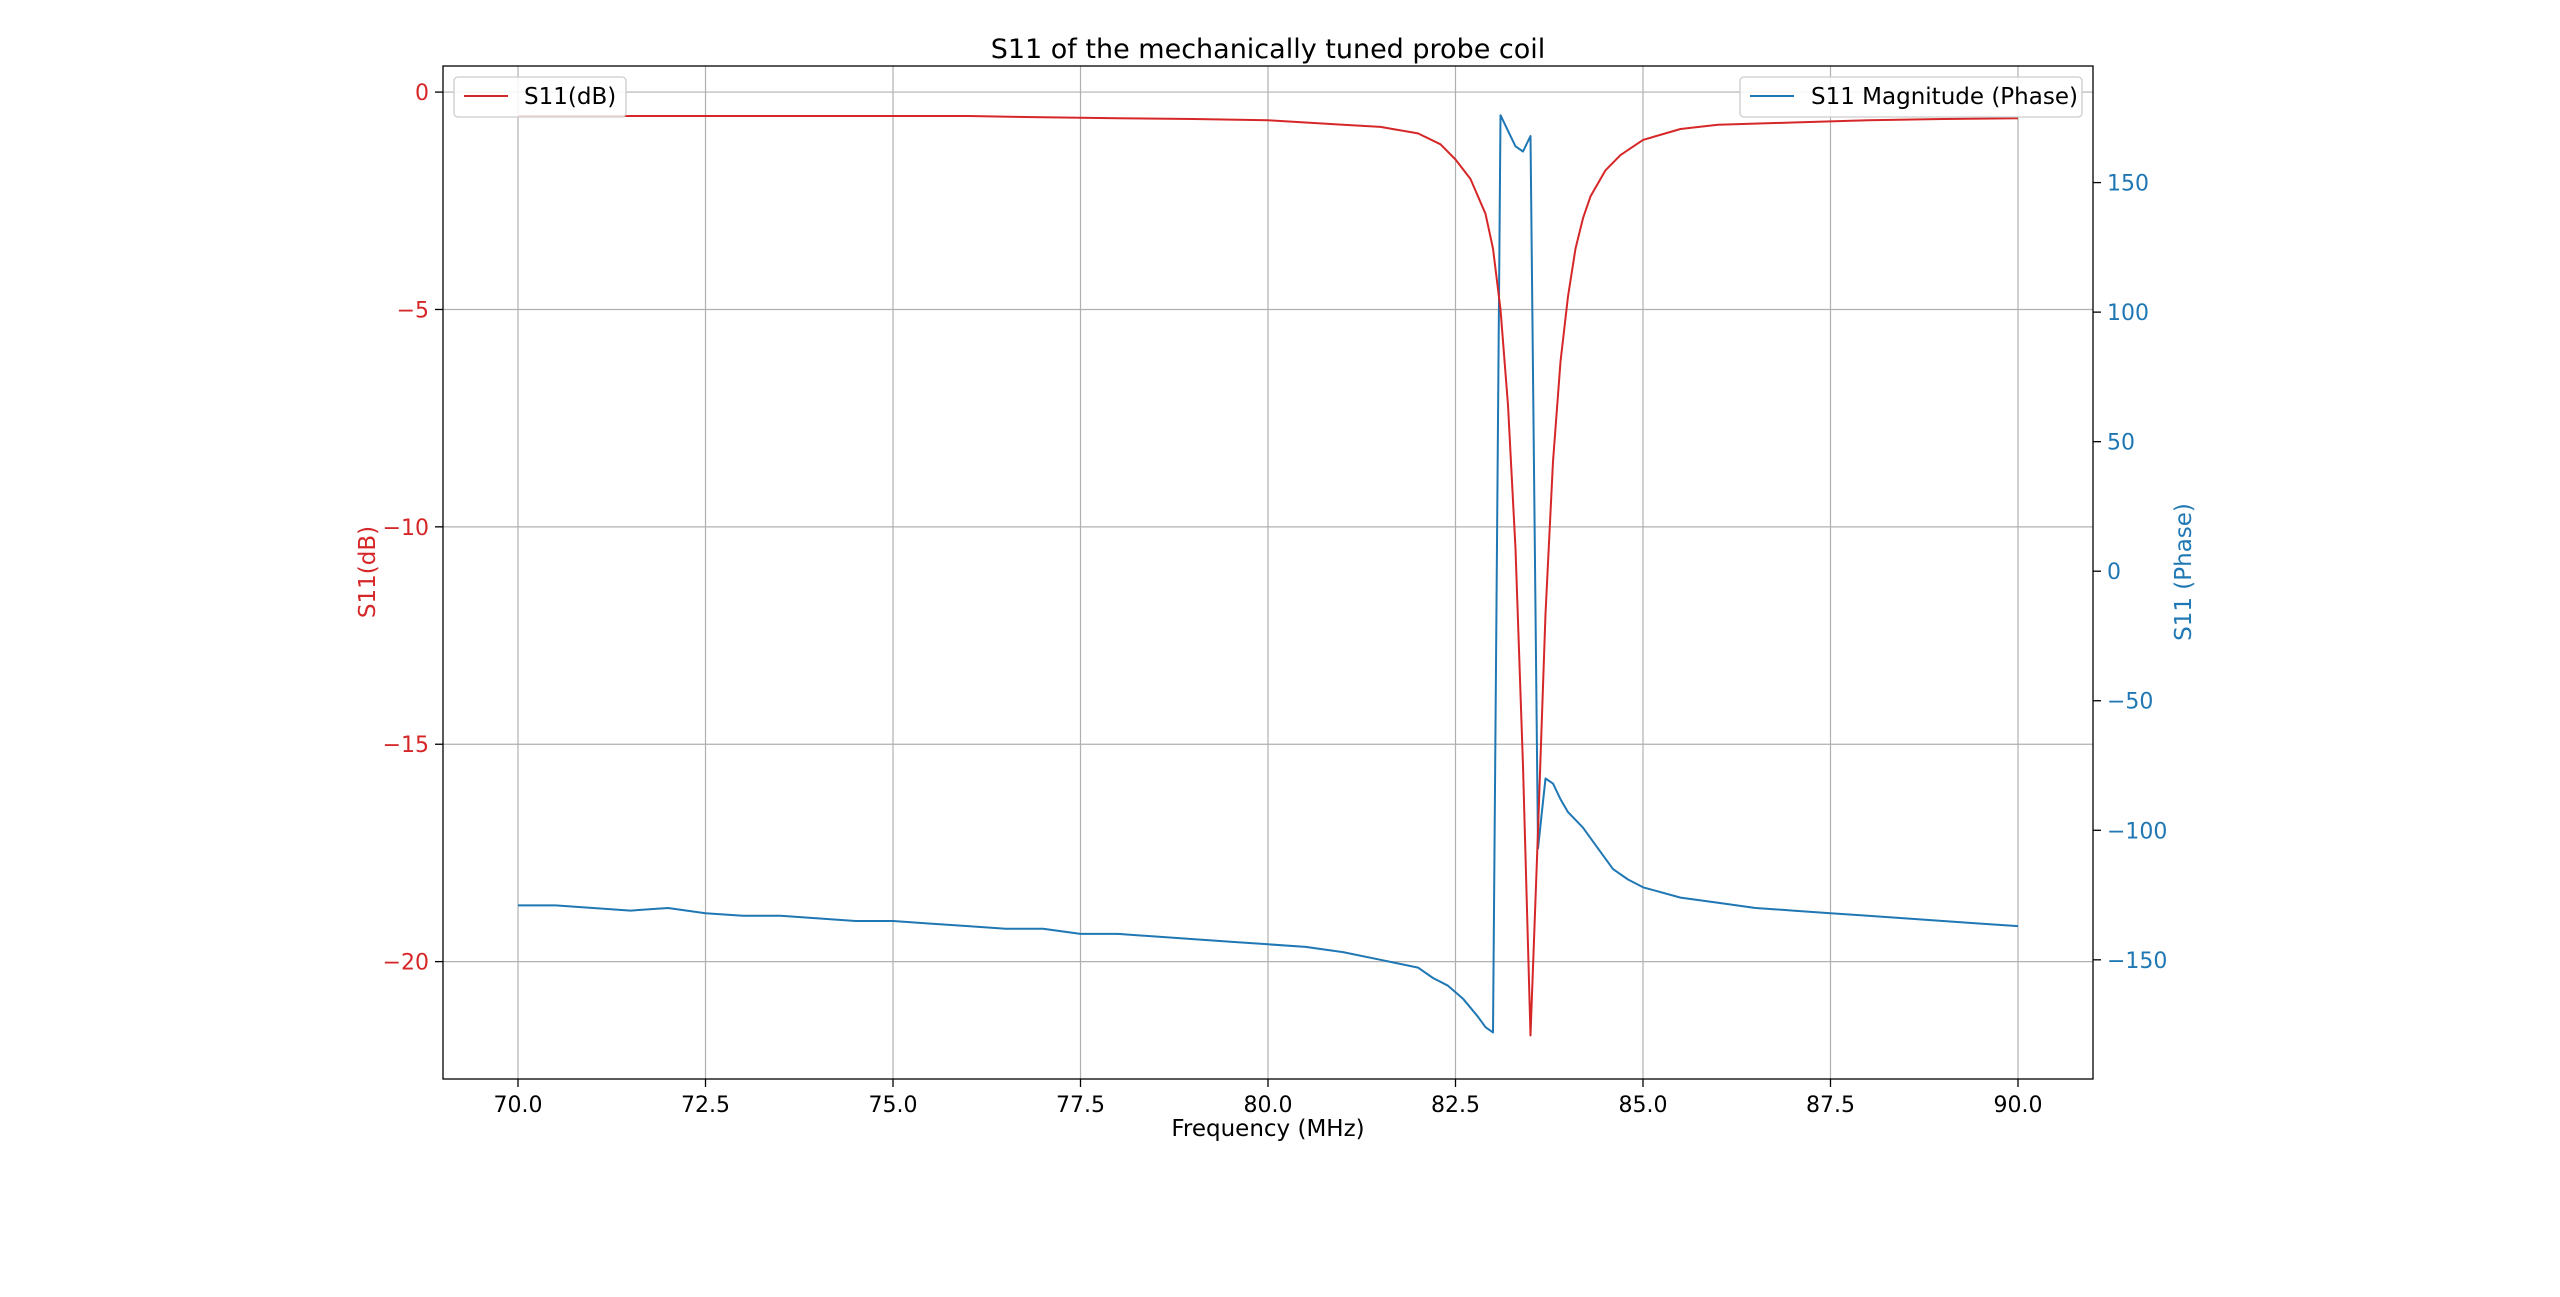 This screenshot has height=1297, width=2560. I want to click on y-right-tick-label: −100, so click(2137, 831).